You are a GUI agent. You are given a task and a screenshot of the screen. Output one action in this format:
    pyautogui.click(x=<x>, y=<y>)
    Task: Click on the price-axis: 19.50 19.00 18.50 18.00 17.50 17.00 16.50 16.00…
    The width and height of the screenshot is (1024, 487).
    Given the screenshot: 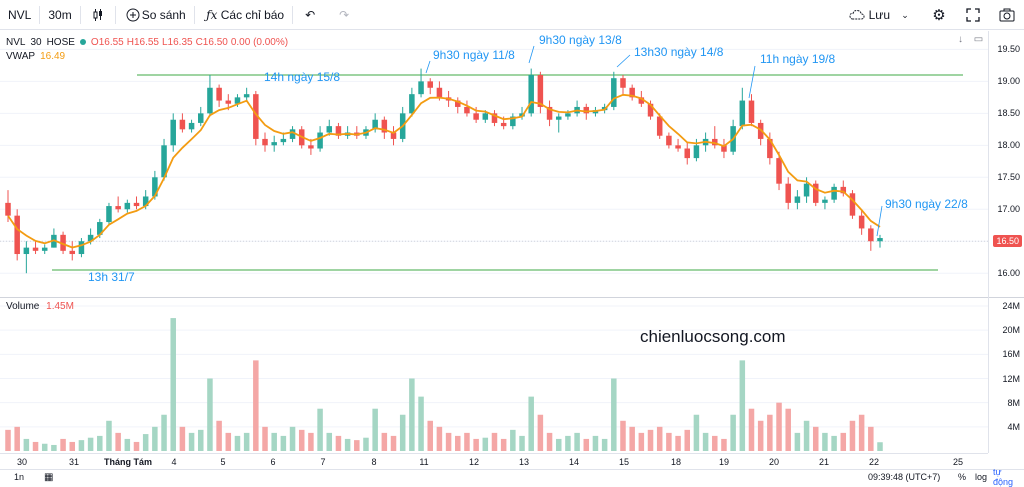 What is the action you would take?
    pyautogui.click(x=1006, y=242)
    